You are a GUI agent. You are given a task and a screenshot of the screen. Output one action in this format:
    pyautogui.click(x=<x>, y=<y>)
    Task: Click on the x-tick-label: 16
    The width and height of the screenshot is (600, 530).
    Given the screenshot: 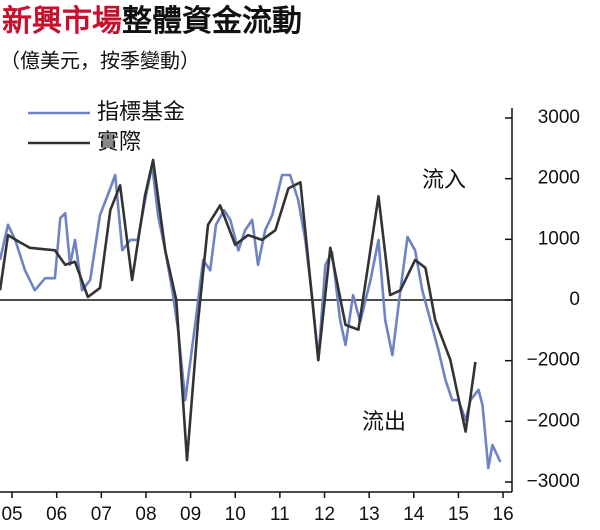 What is the action you would take?
    pyautogui.click(x=503, y=514)
    